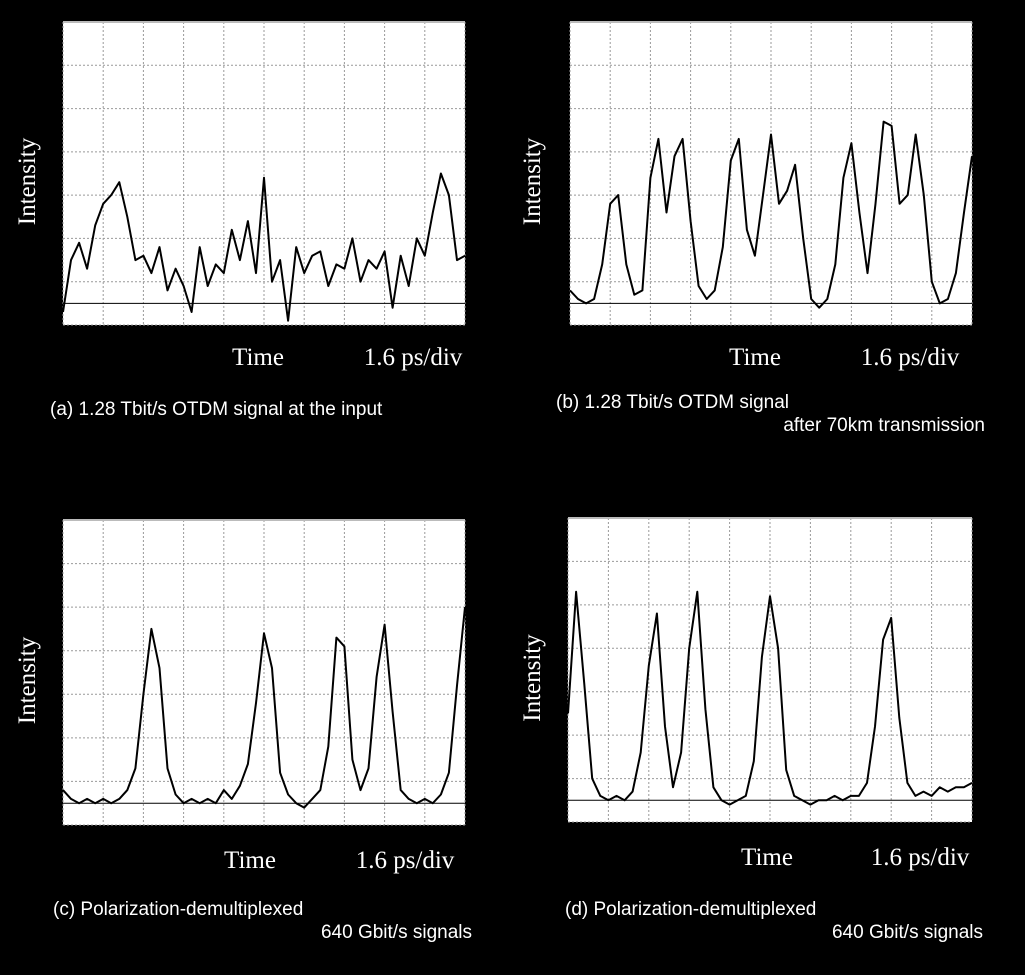 This screenshot has height=975, width=1025. What do you see at coordinates (884, 425) in the screenshot?
I see `caption: after 70km transmission` at bounding box center [884, 425].